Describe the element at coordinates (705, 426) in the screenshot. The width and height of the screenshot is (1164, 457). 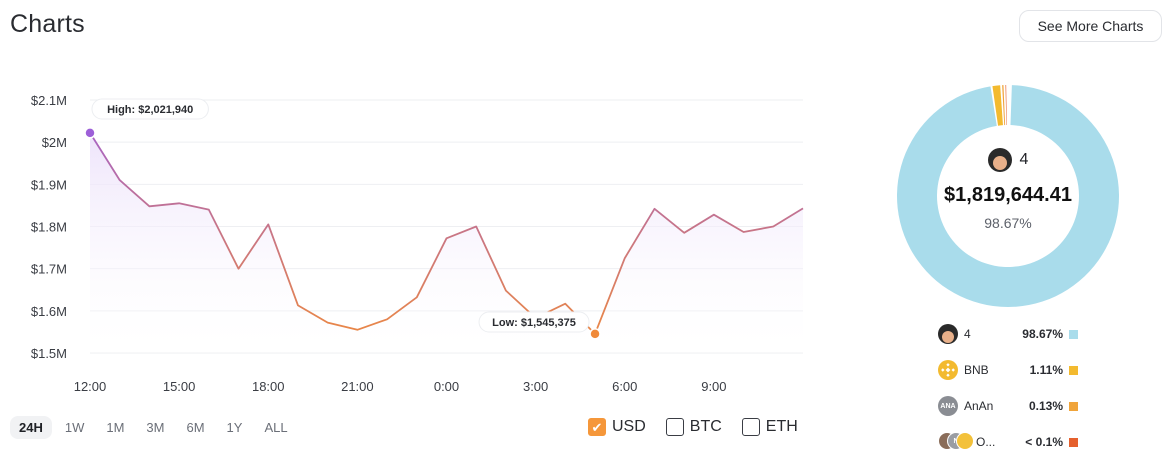
I see `currency-label: BTC` at that location.